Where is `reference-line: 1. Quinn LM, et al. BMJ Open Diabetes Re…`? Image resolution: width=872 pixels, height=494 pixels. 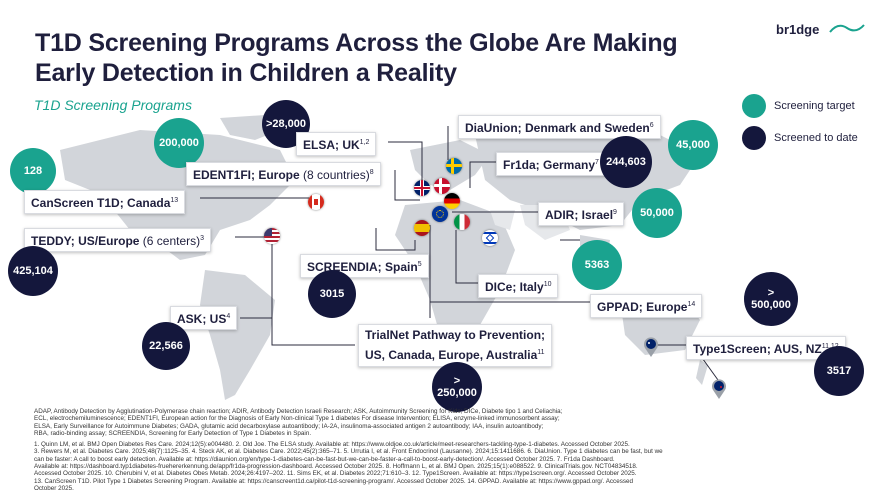
reference-line: 1. Quinn LM, et al. BMJ Open Diabetes Re… is located at coordinates (332, 445).